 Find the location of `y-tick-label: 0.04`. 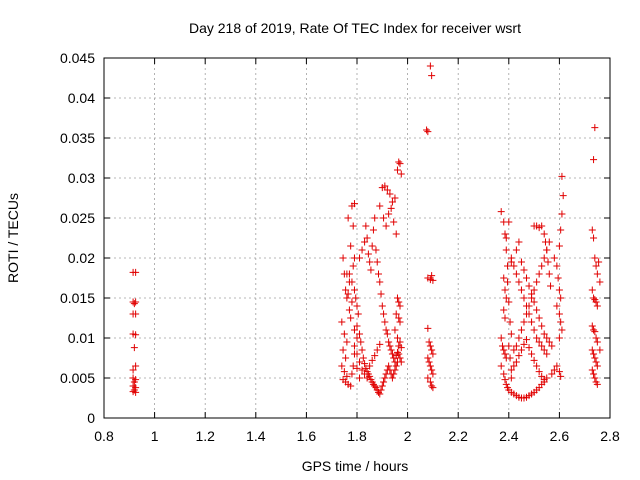

y-tick-label: 0.04 is located at coordinates (81, 98).